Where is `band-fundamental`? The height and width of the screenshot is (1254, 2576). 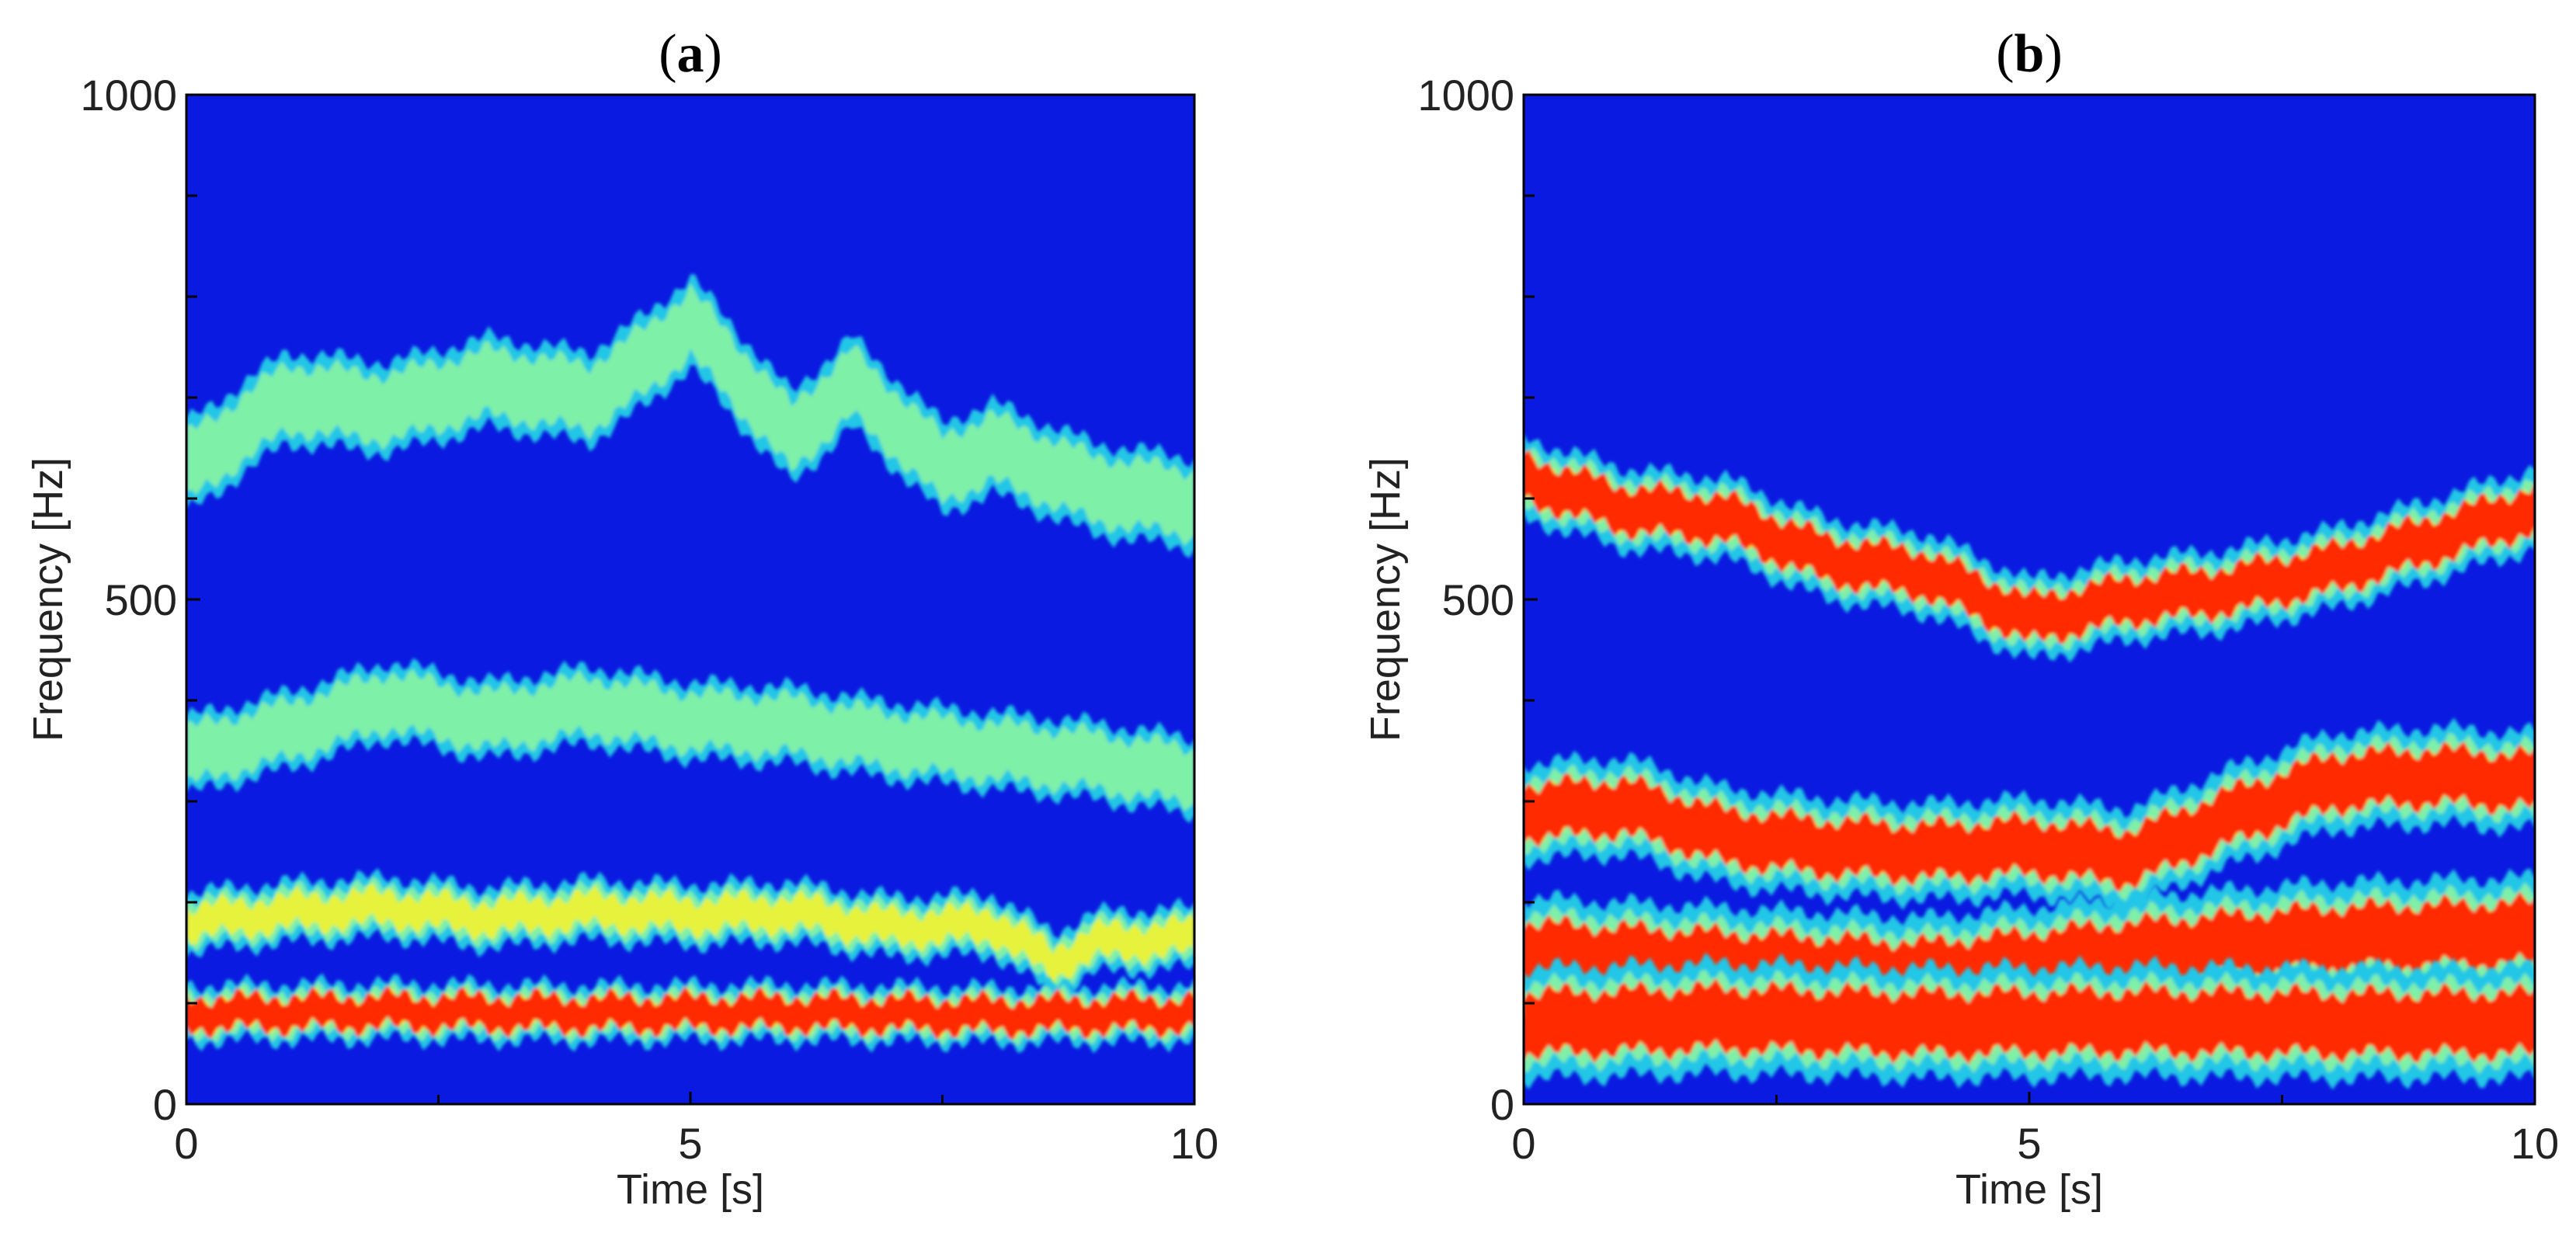
band-fundamental is located at coordinates (690, 1013).